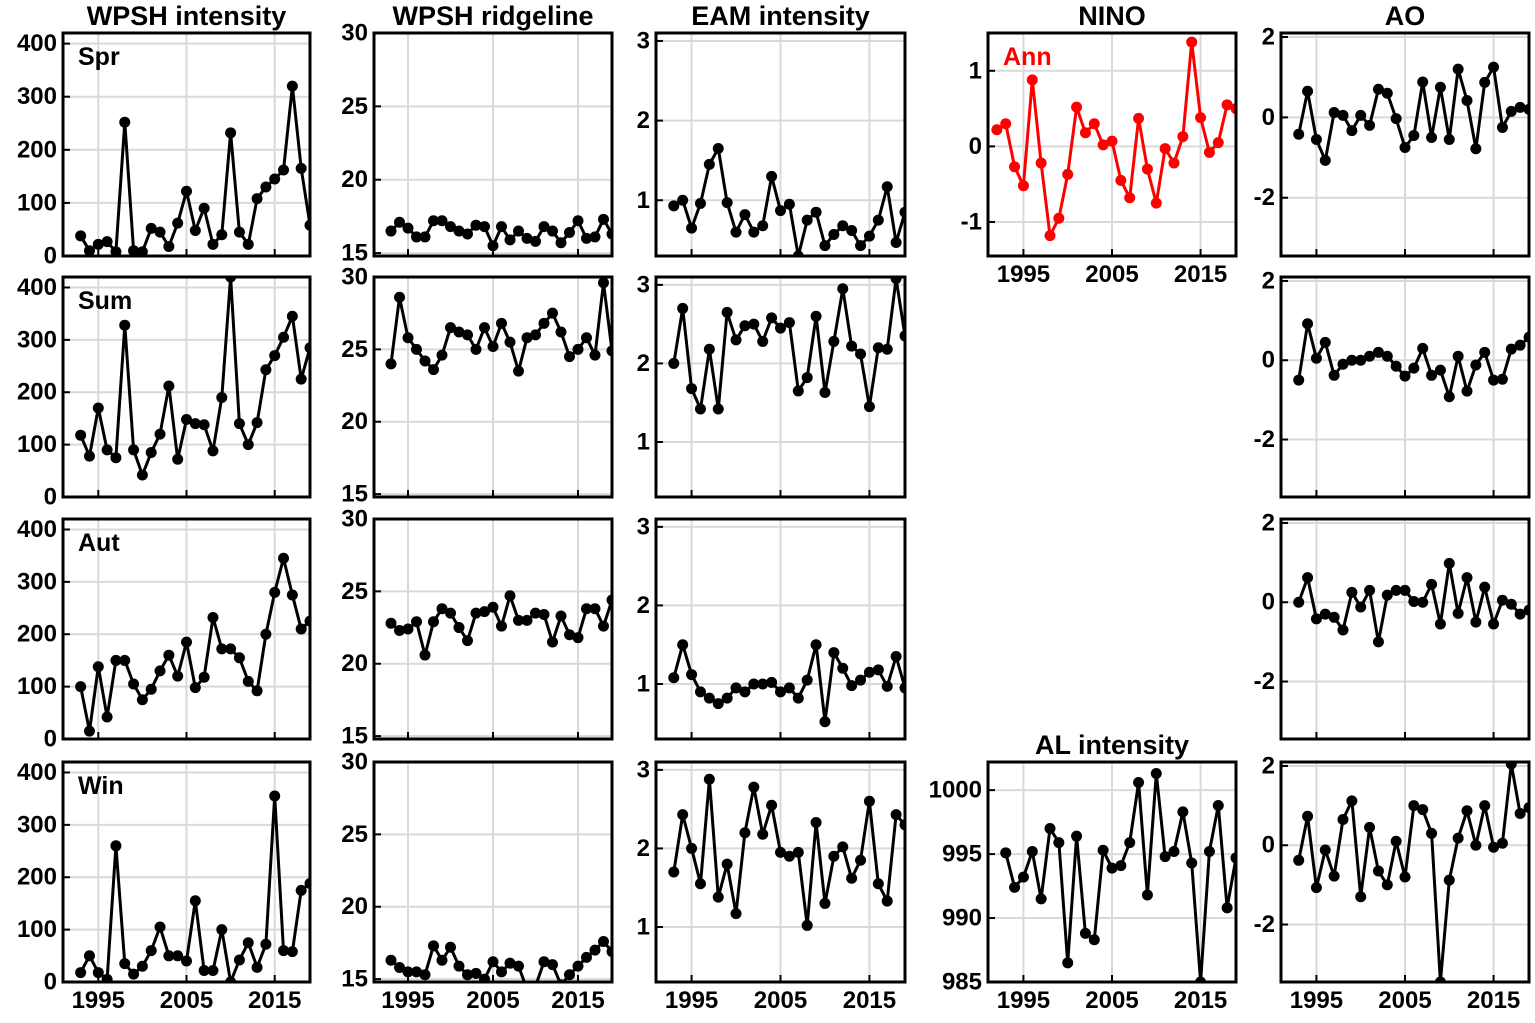  Describe the element at coordinates (99, 57) in the screenshot. I see `season-label: Spr` at that location.